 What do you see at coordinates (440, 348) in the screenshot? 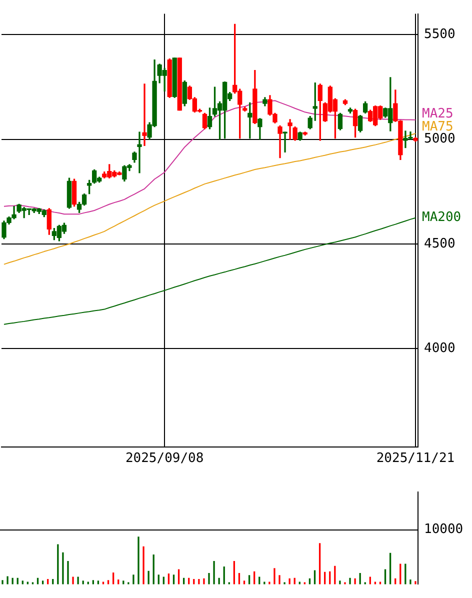
I see `y-tick-label: 4000` at bounding box center [440, 348].